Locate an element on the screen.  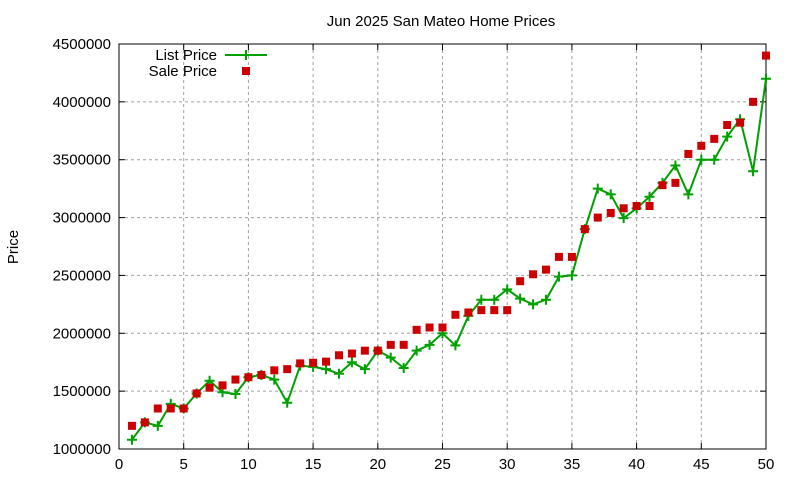
y-tick-label: 2500000 is located at coordinates (82, 275).